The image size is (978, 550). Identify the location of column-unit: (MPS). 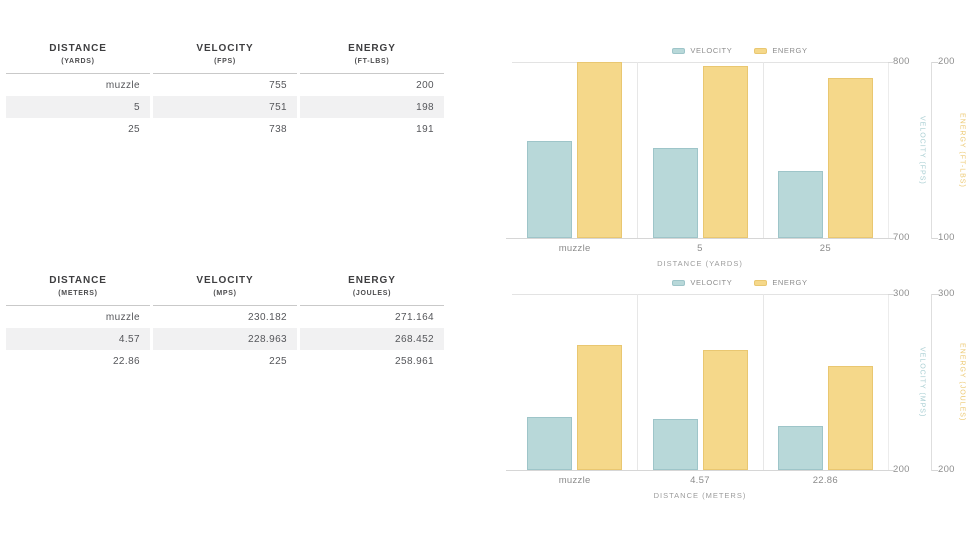
(225, 293).